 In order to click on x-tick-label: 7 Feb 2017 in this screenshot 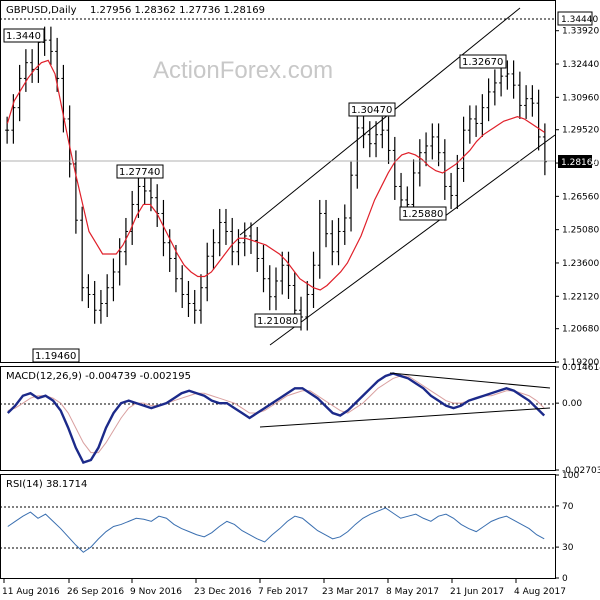, I will do `click(283, 592)`.